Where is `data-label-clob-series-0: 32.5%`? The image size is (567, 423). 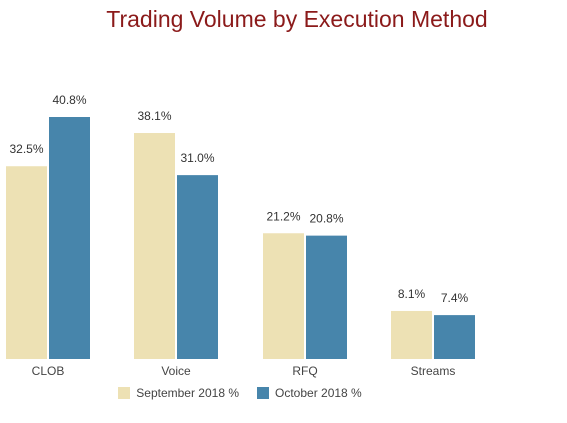 data-label-clob-series-0: 32.5% is located at coordinates (26, 149).